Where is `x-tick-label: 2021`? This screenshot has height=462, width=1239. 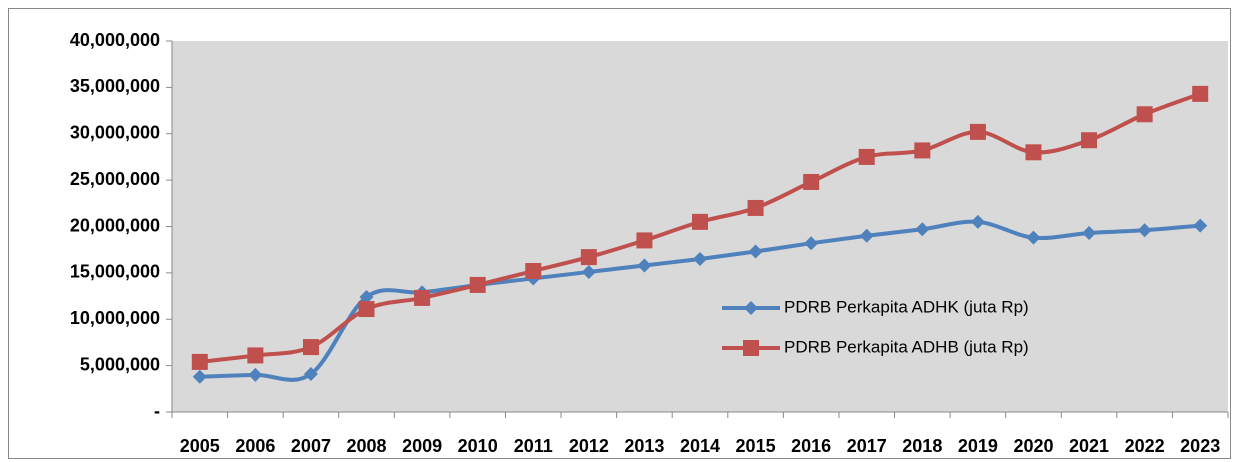
x-tick-label: 2021 is located at coordinates (1089, 446).